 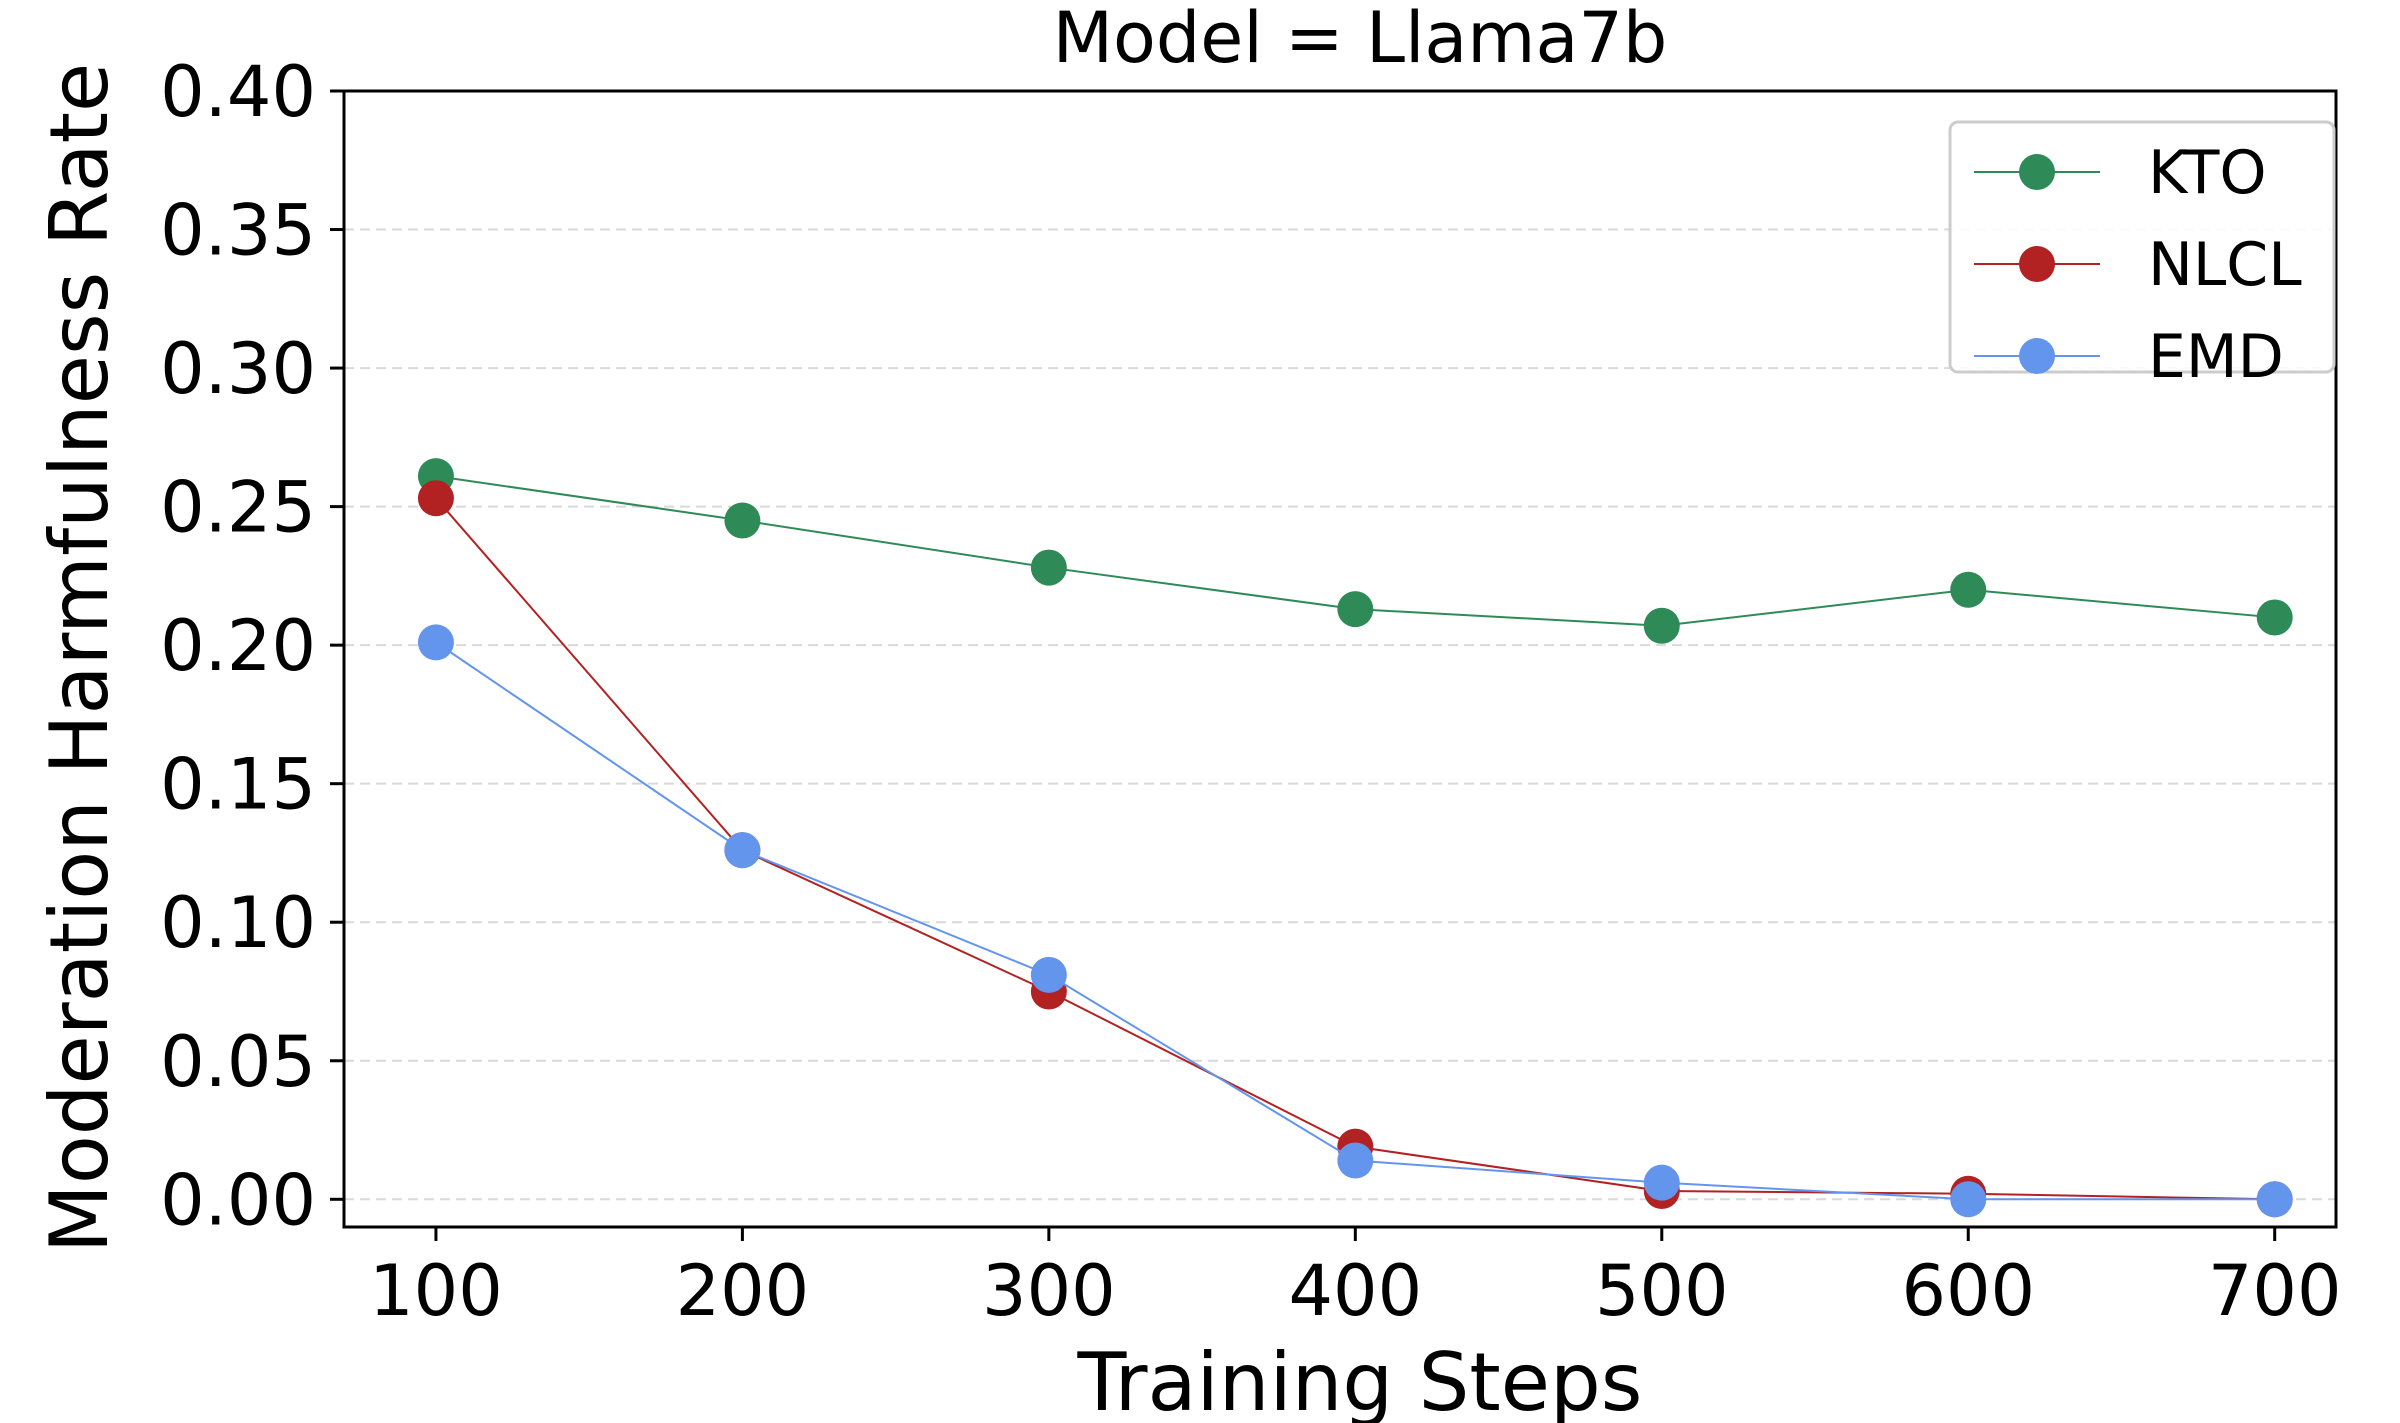 What do you see at coordinates (1356, 1291) in the screenshot?
I see `x-tick-label-3: 400` at bounding box center [1356, 1291].